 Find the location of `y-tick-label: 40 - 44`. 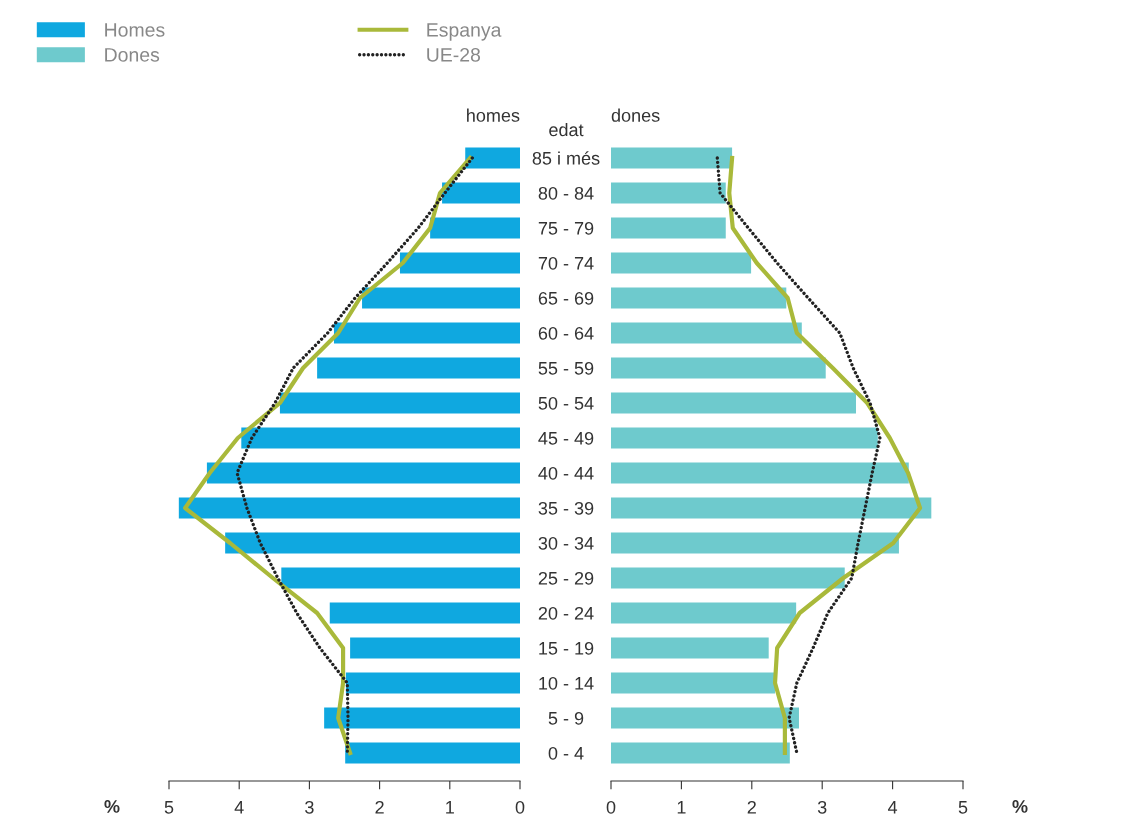

y-tick-label: 40 - 44 is located at coordinates (566, 473).